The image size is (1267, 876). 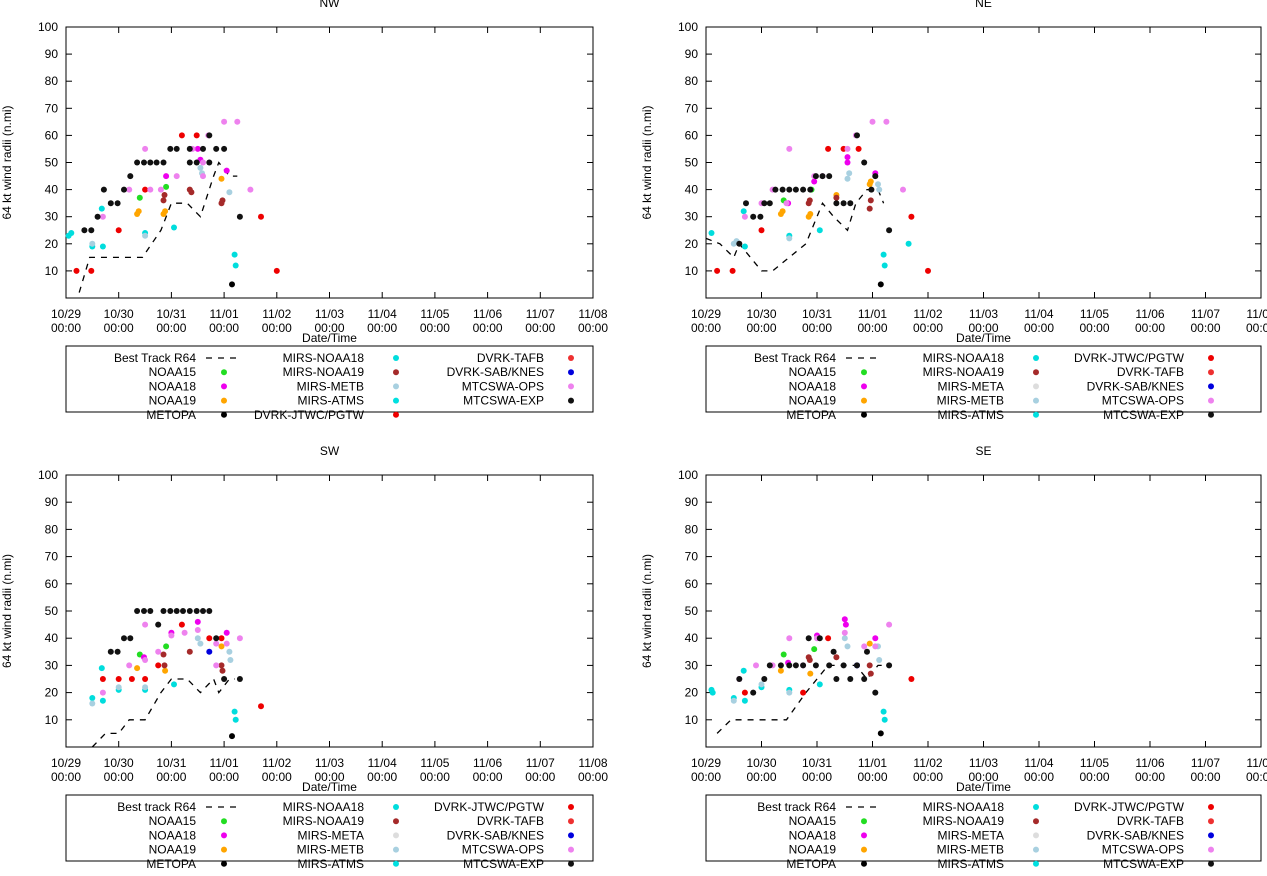 I want to click on legend-label: NOAA15, so click(x=173, y=821).